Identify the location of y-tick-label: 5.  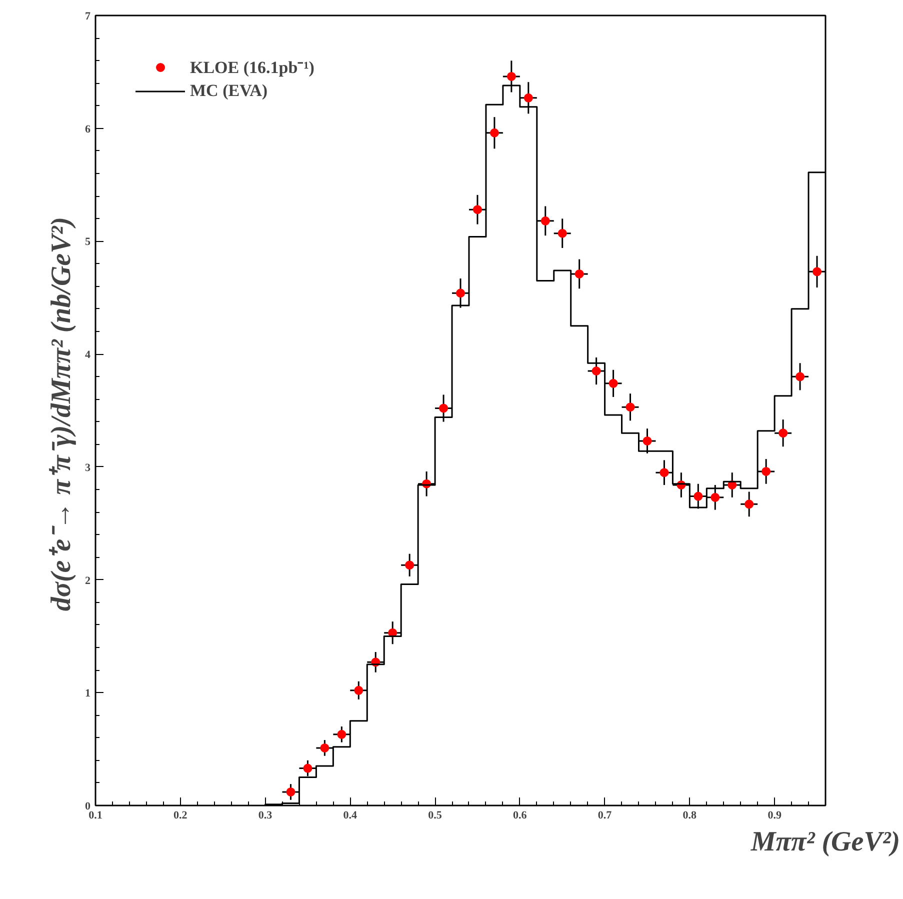
(88, 242).